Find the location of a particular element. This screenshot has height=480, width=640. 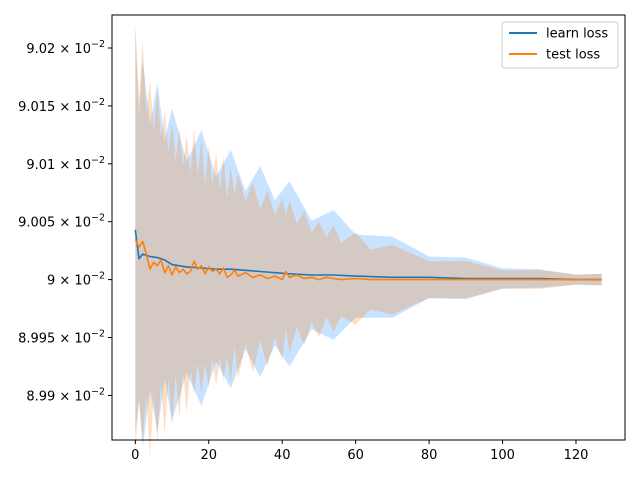

legend-label-learn-loss: learn loss is located at coordinates (577, 34).